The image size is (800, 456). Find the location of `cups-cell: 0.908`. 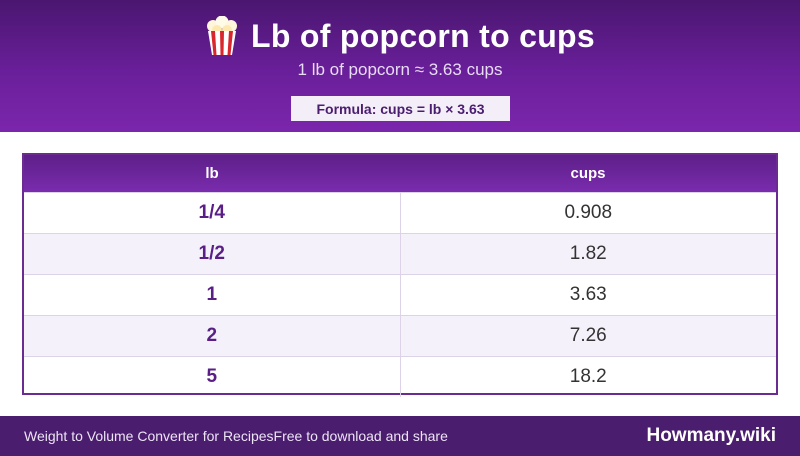

cups-cell: 0.908 is located at coordinates (588, 213).